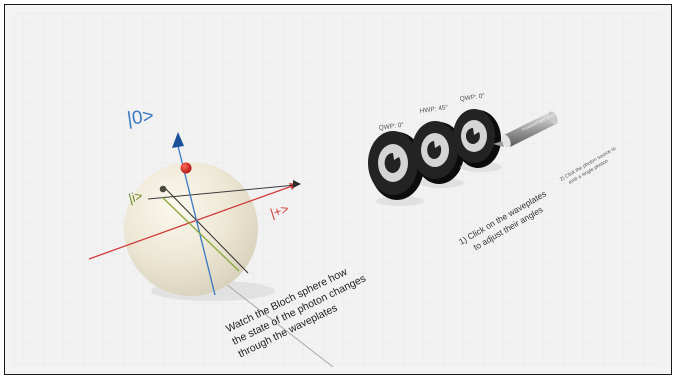 The image size is (678, 381). Describe the element at coordinates (200, 234) in the screenshot. I see `state-vector` at that location.